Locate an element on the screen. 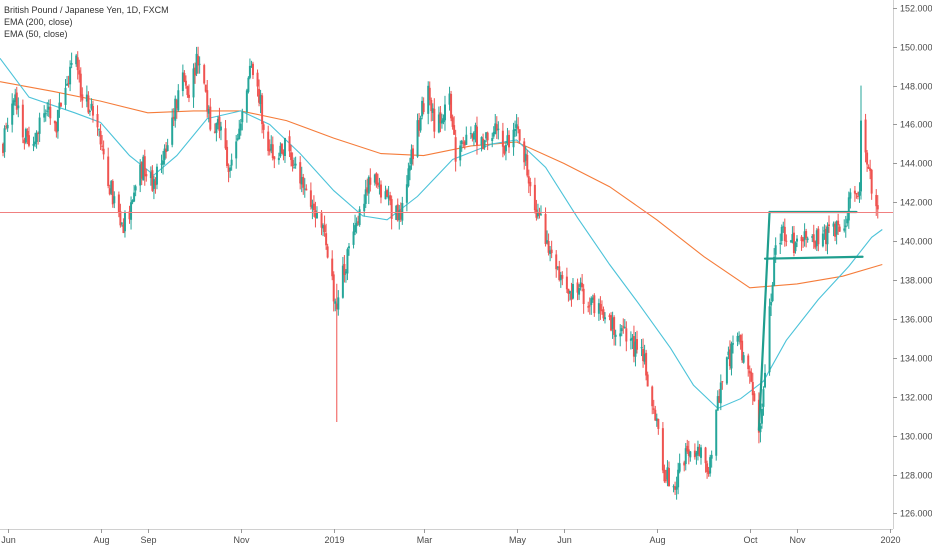  drawings-layer is located at coordinates (810, 320).